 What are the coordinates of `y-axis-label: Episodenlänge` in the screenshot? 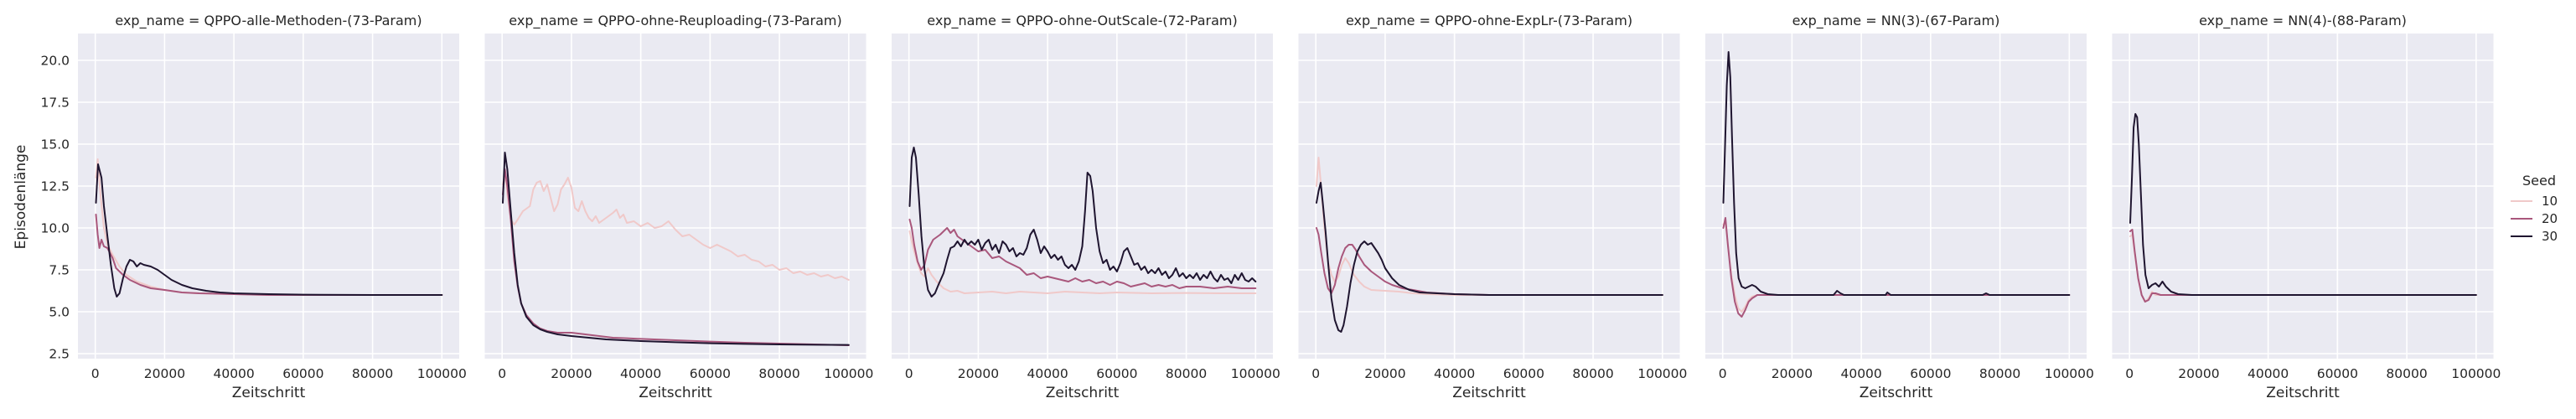 It's located at (21, 197).